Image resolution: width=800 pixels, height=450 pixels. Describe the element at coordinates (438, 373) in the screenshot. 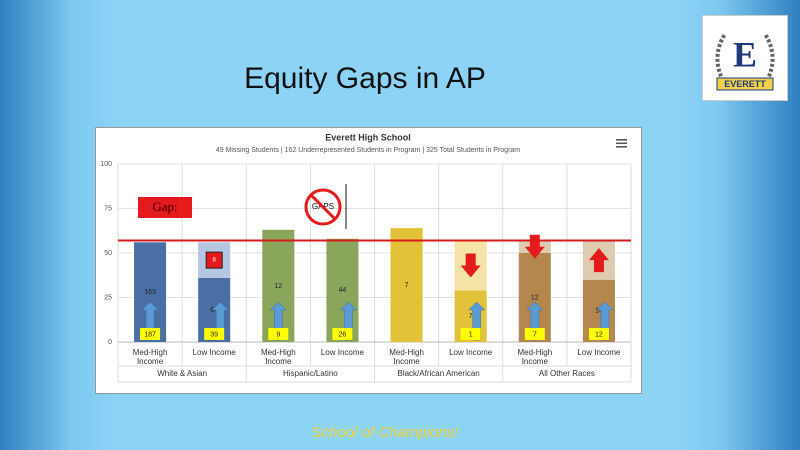

I see `group-label: Black/African American` at that location.